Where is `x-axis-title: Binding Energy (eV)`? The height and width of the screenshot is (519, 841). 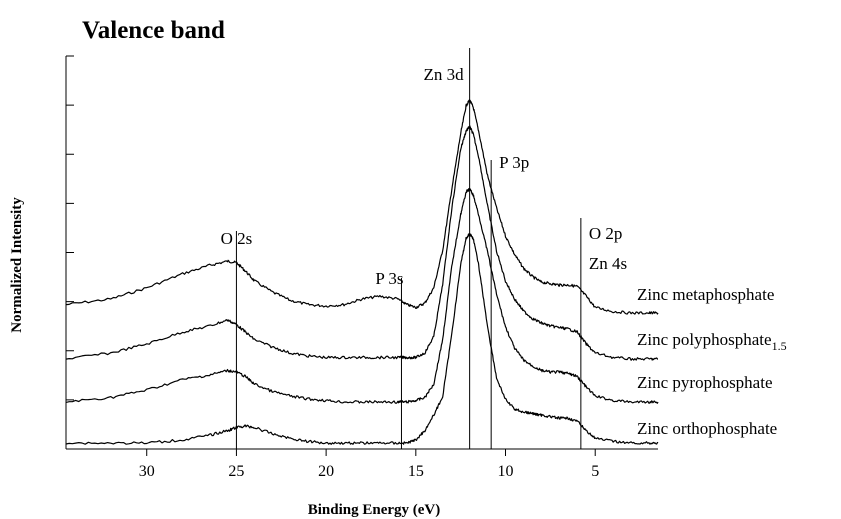 x-axis-title: Binding Energy (eV) is located at coordinates (374, 510).